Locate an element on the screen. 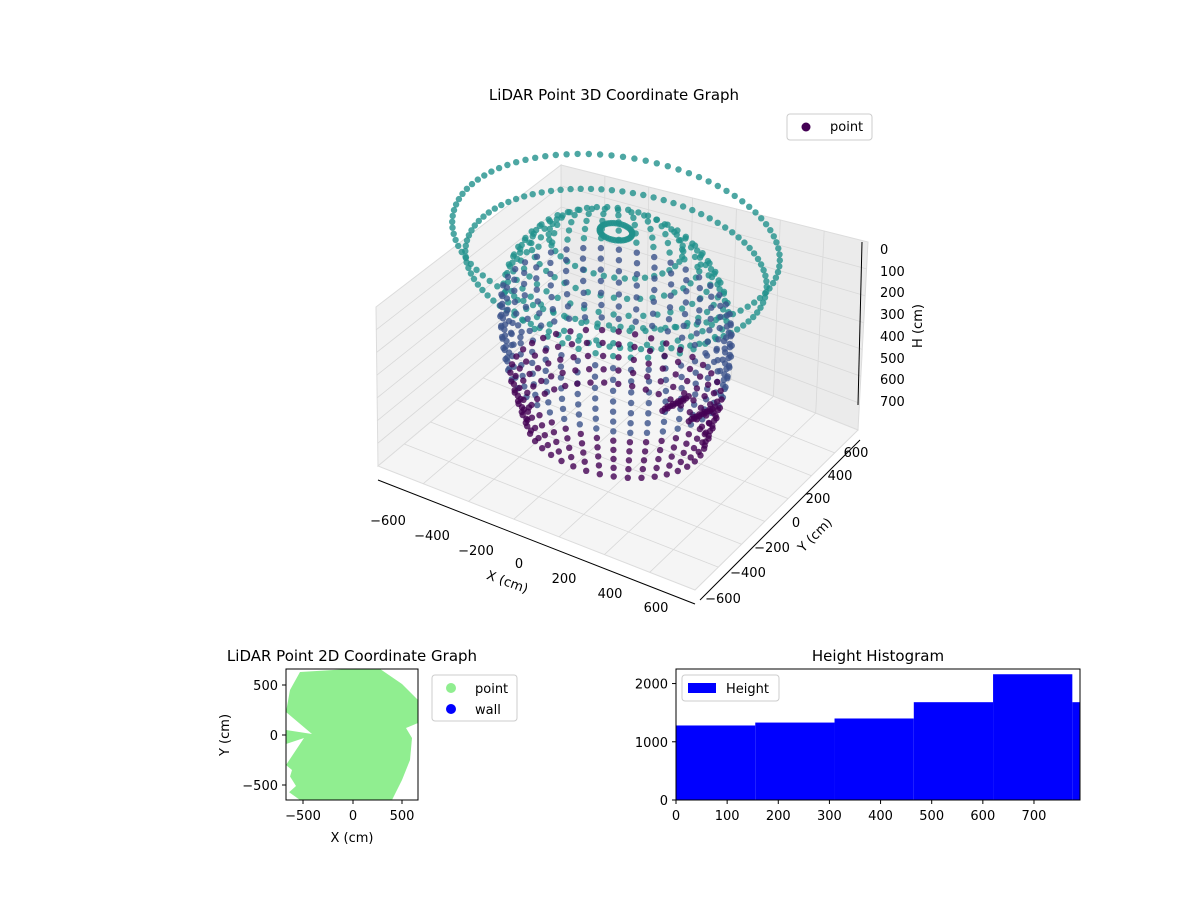  y-axis-label-3d: Y (cm) is located at coordinates (815, 535).